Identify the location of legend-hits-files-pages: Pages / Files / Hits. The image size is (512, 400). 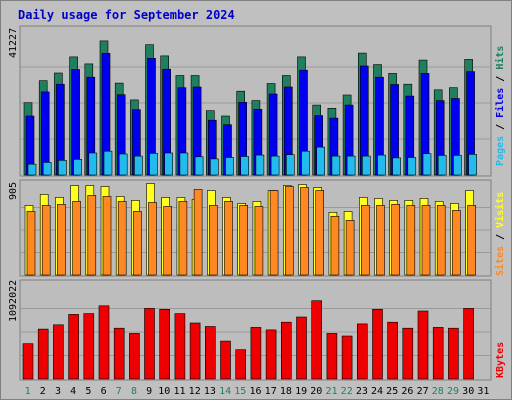
(500, 106).